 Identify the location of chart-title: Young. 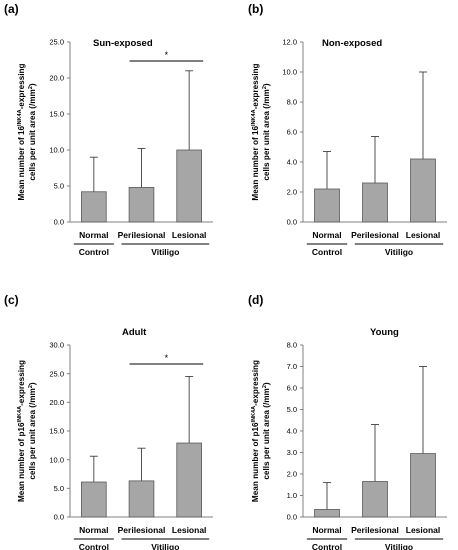
(384, 332).